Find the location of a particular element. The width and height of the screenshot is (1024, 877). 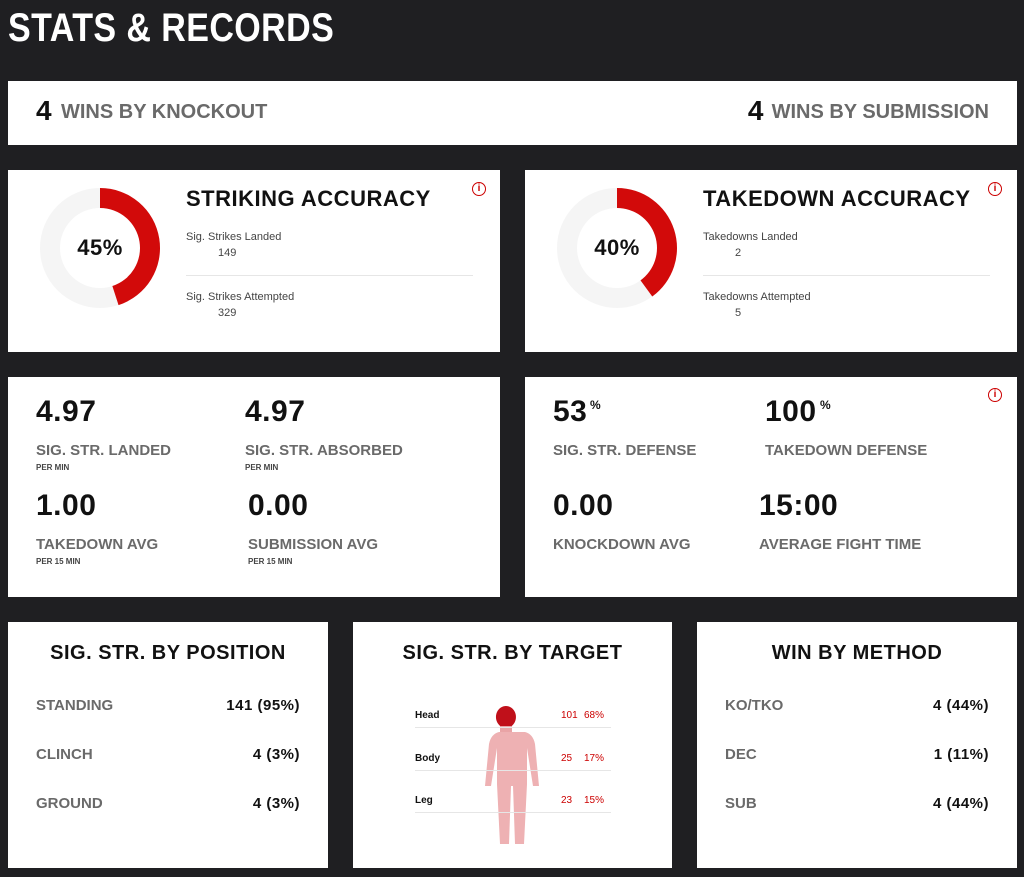

page-title: STATS & RECORDS is located at coordinates (171, 28).